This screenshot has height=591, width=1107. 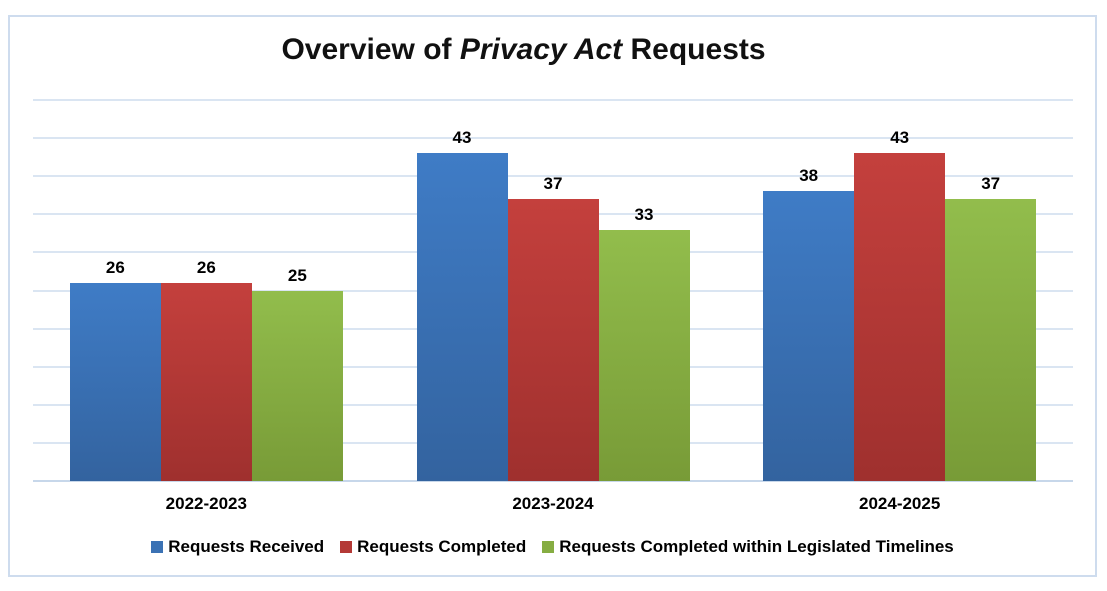 I want to click on x-axis-label-2024-2025: 2024-2025, so click(x=900, y=503).